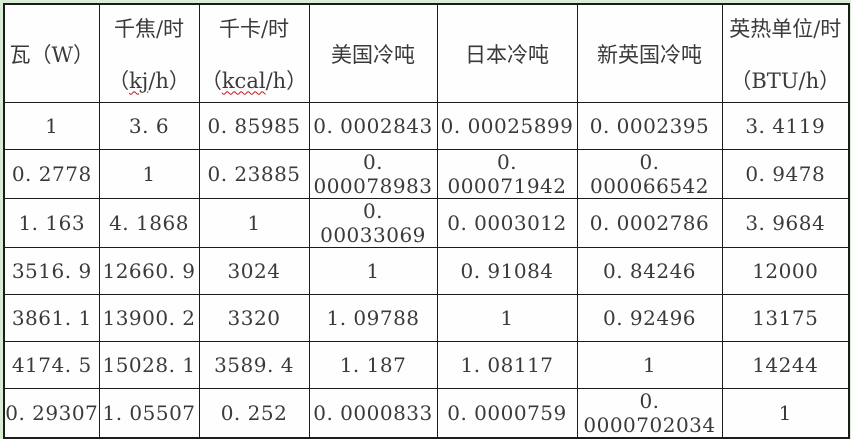 Image resolution: width=851 pixels, height=439 pixels. What do you see at coordinates (243, 80) in the screenshot?
I see `spellcheck-underline: kcal` at bounding box center [243, 80].